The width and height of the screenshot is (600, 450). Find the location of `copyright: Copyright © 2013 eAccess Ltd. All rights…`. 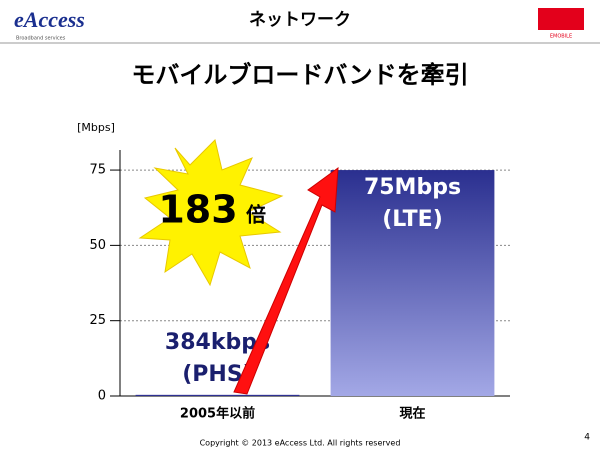

copyright: Copyright © 2013 eAccess Ltd. All rights… is located at coordinates (300, 443).